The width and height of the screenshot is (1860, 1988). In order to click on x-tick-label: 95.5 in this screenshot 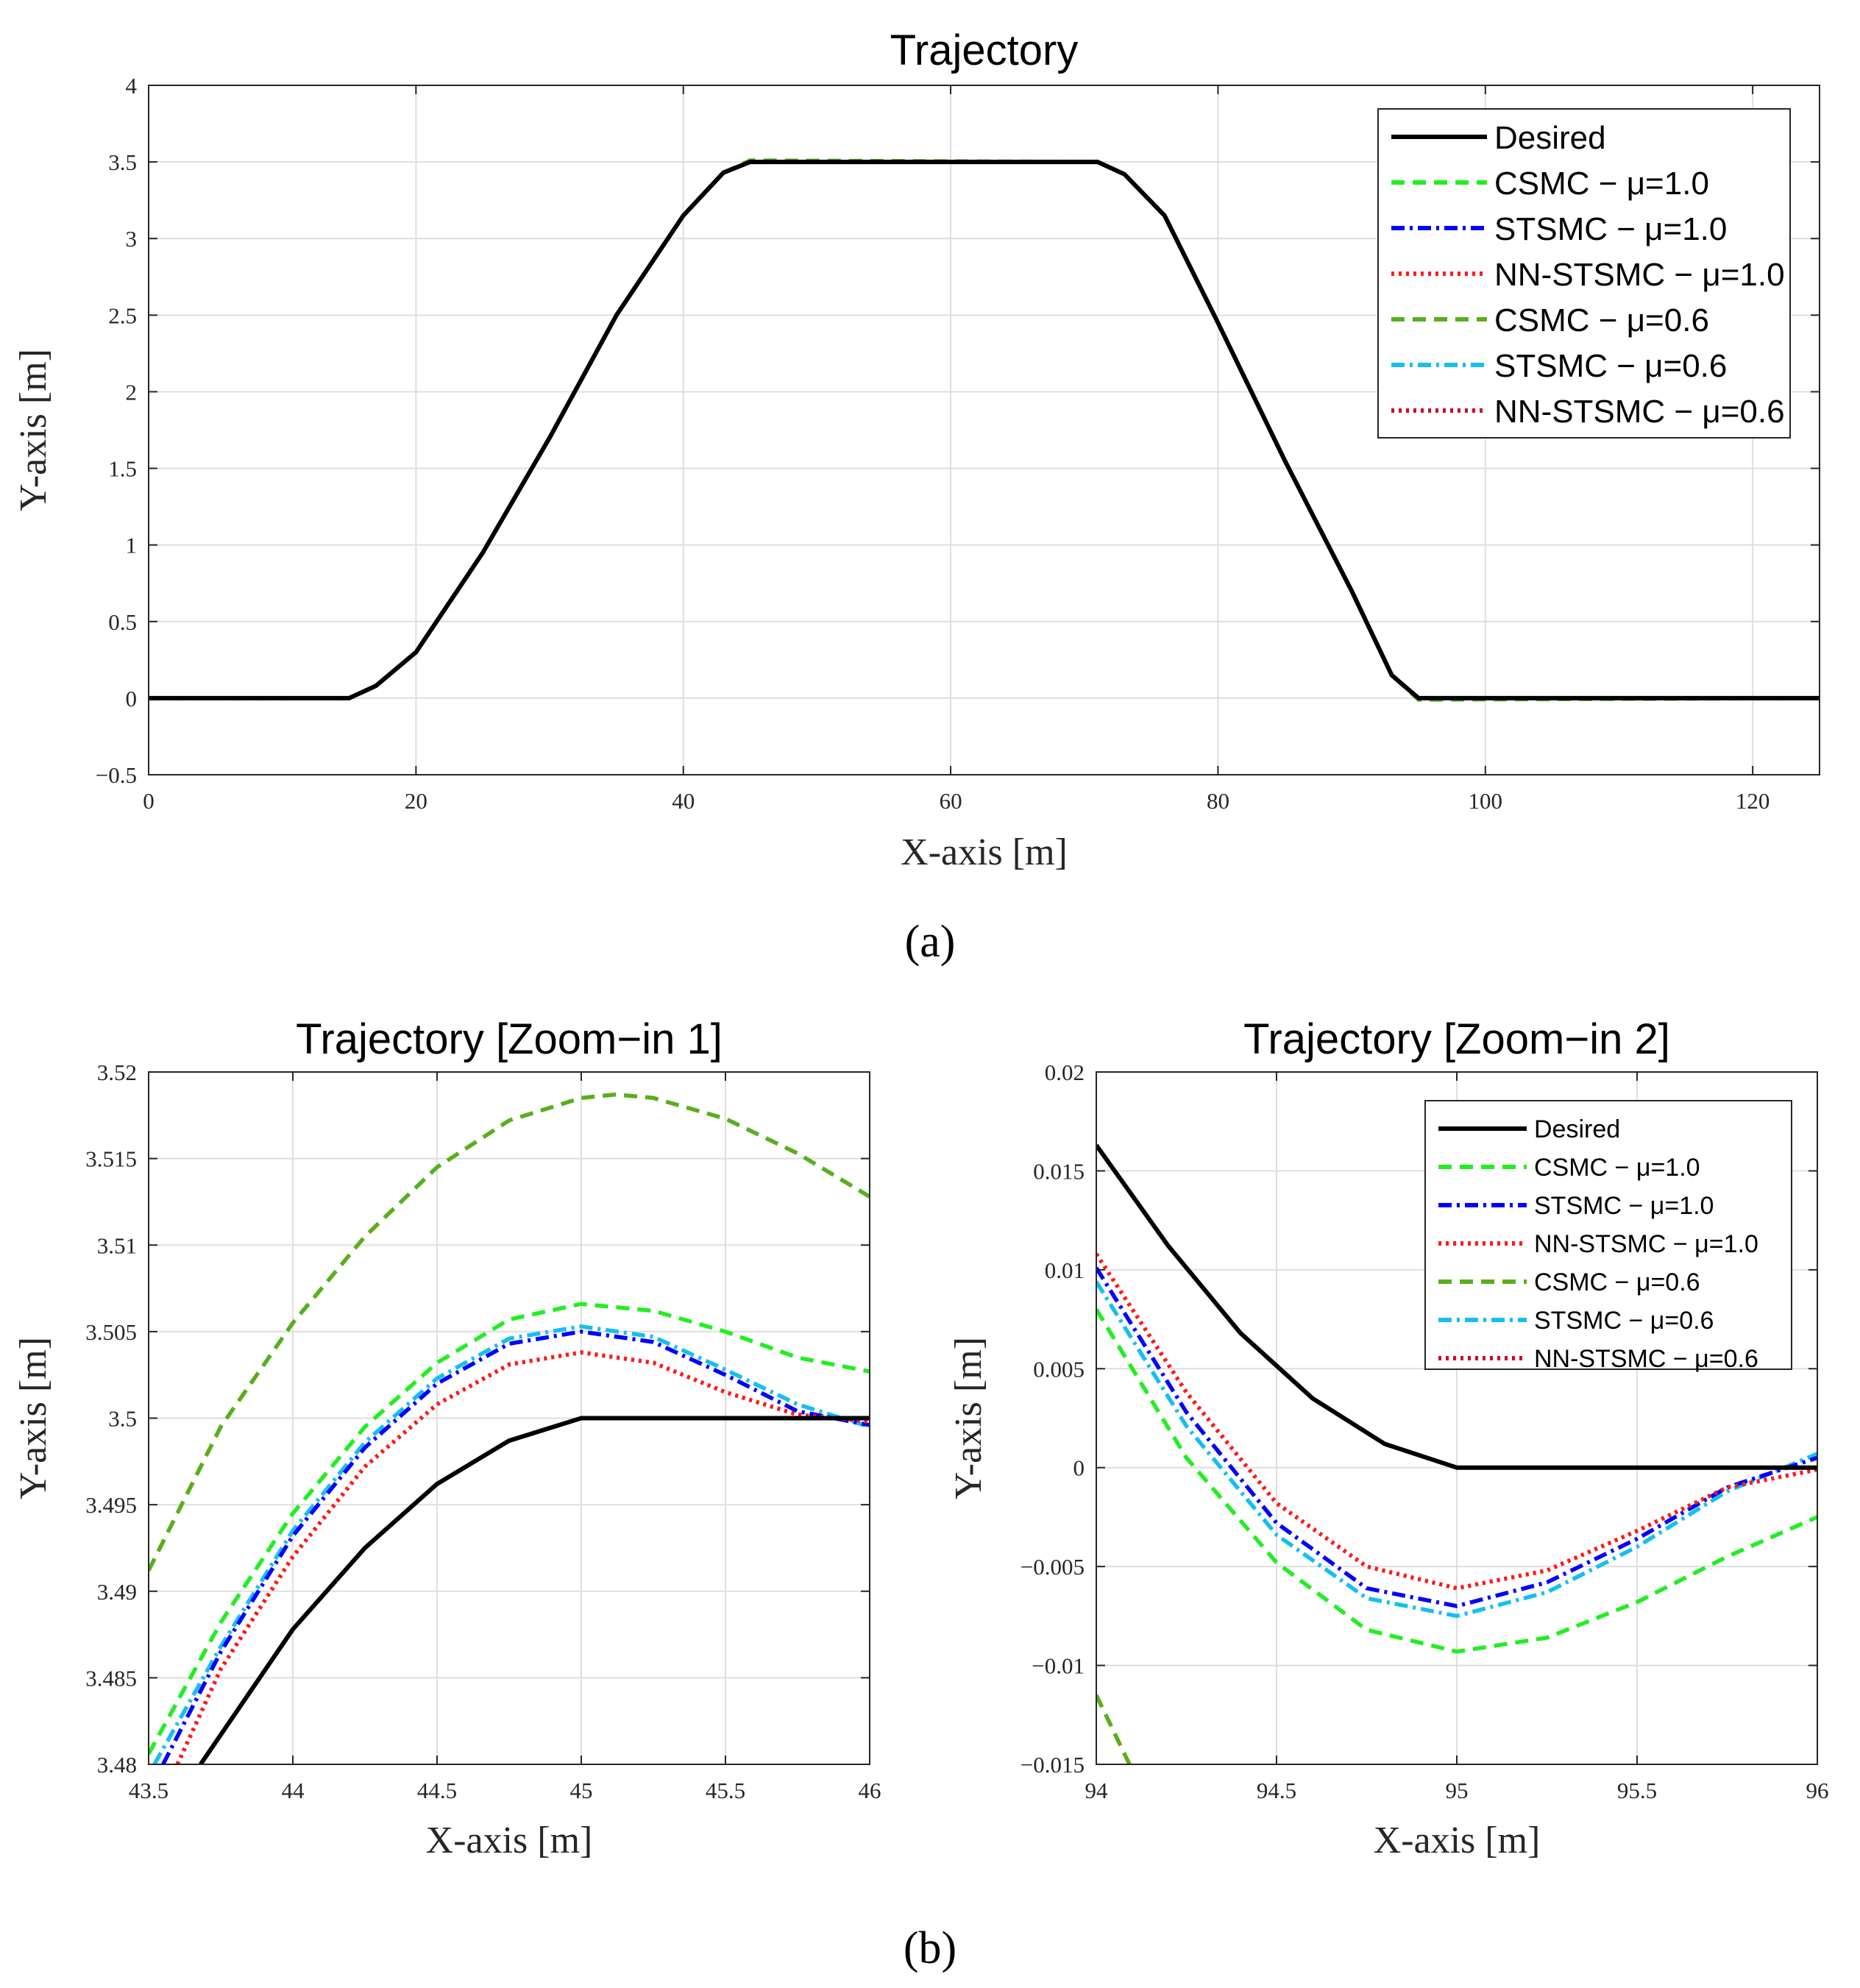, I will do `click(1637, 1790)`.